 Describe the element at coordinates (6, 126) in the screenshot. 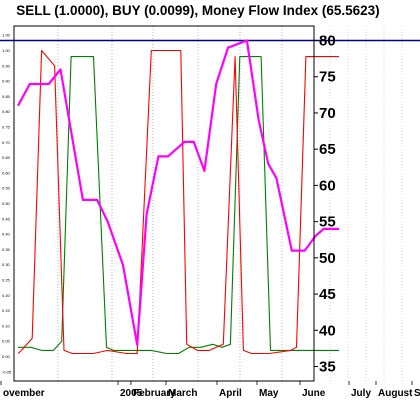

I see `left-tick-label: 0.75` at that location.